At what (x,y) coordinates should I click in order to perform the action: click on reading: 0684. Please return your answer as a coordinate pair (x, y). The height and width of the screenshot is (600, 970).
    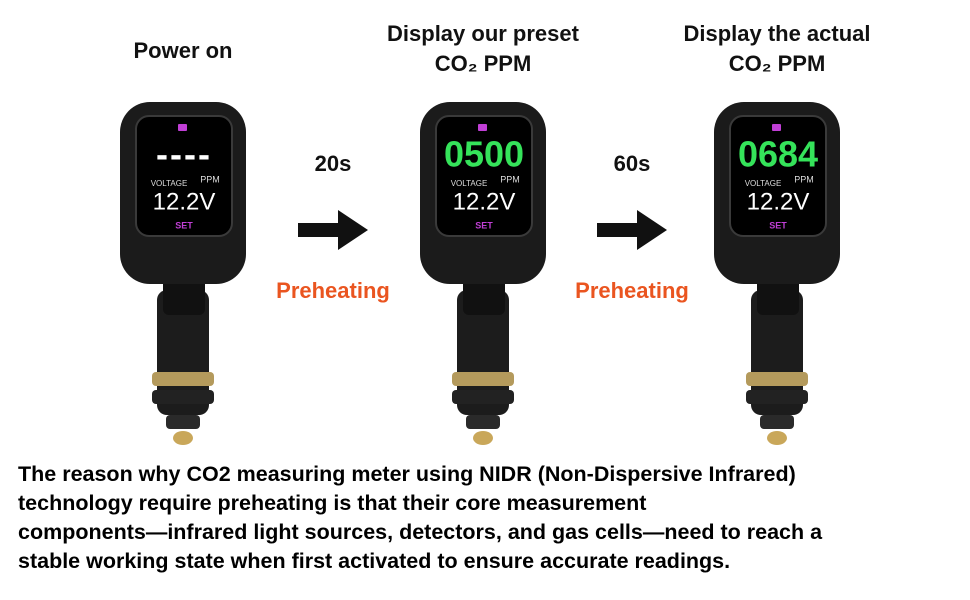
    Looking at the image, I should click on (778, 154).